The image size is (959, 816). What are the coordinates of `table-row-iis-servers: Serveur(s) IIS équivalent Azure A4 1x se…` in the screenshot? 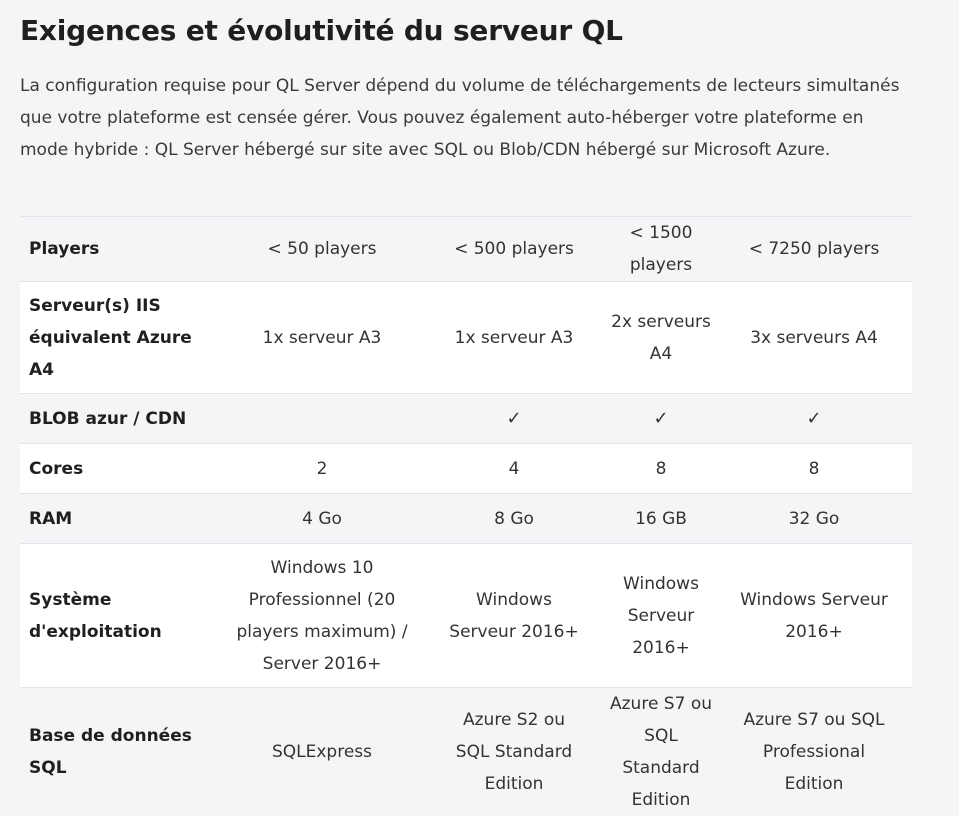 It's located at (466, 338).